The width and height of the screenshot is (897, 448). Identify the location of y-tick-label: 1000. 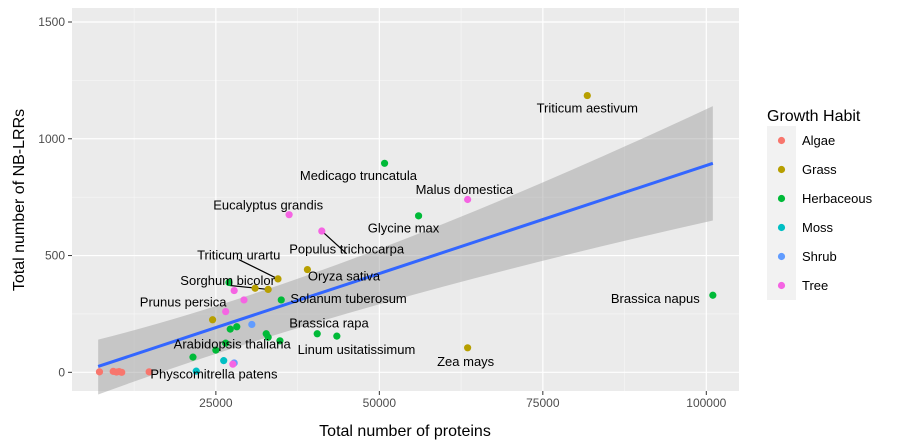
(51, 139).